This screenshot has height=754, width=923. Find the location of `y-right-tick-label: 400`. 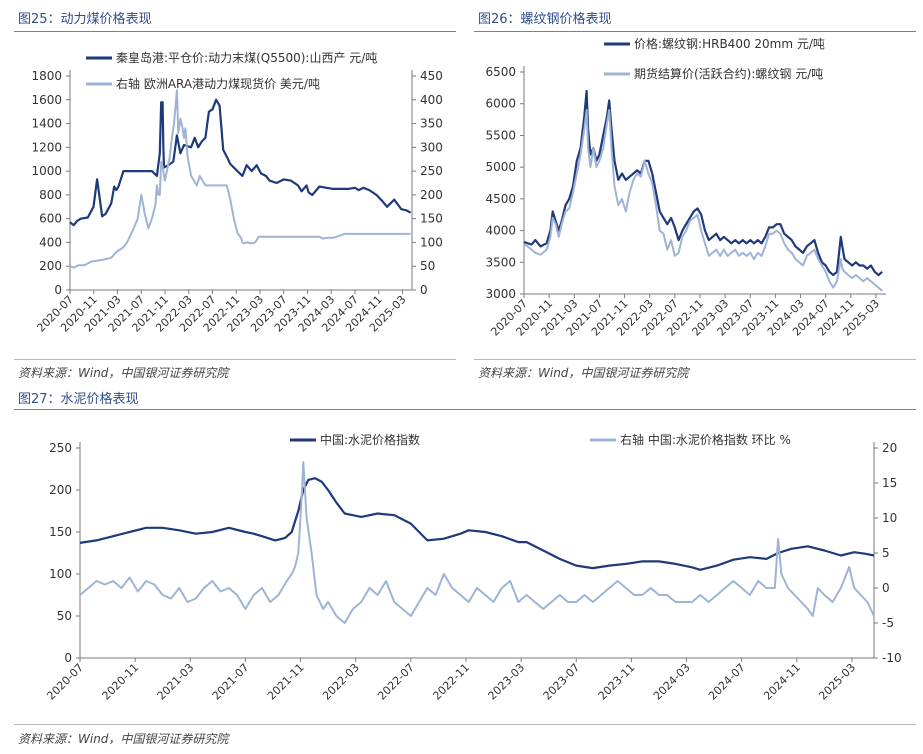

y-right-tick-label: 400 is located at coordinates (431, 100).